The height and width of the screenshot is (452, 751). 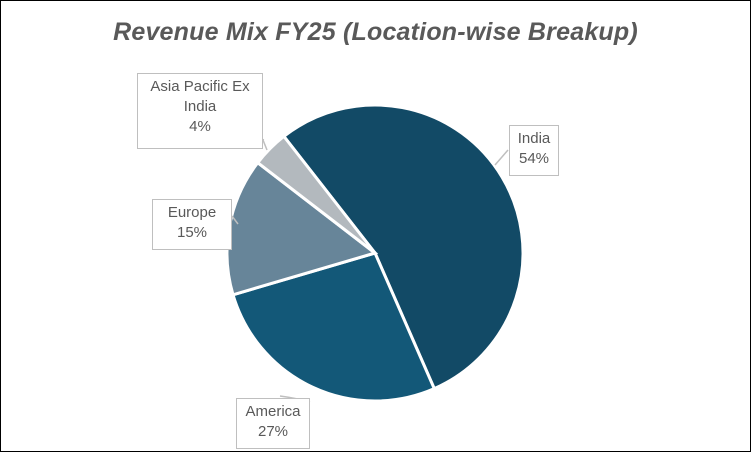 What do you see at coordinates (273, 431) in the screenshot?
I see `label-value: 27%` at bounding box center [273, 431].